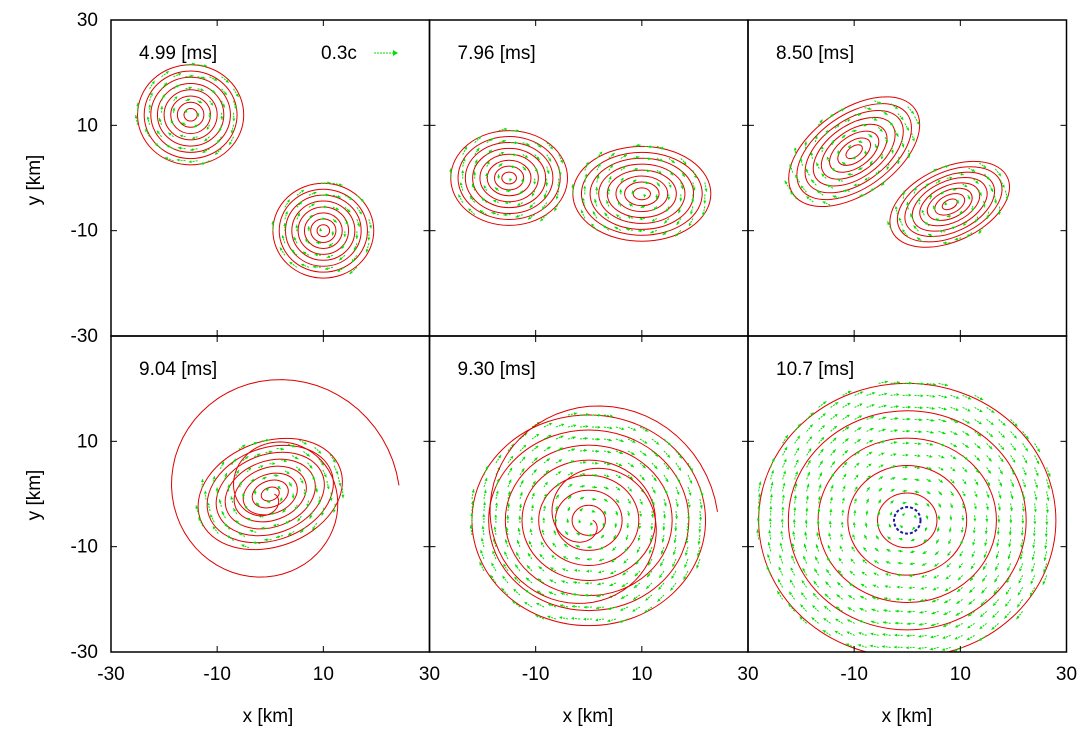  What do you see at coordinates (87, 125) in the screenshot?
I see `y-tick-label: 10` at bounding box center [87, 125].